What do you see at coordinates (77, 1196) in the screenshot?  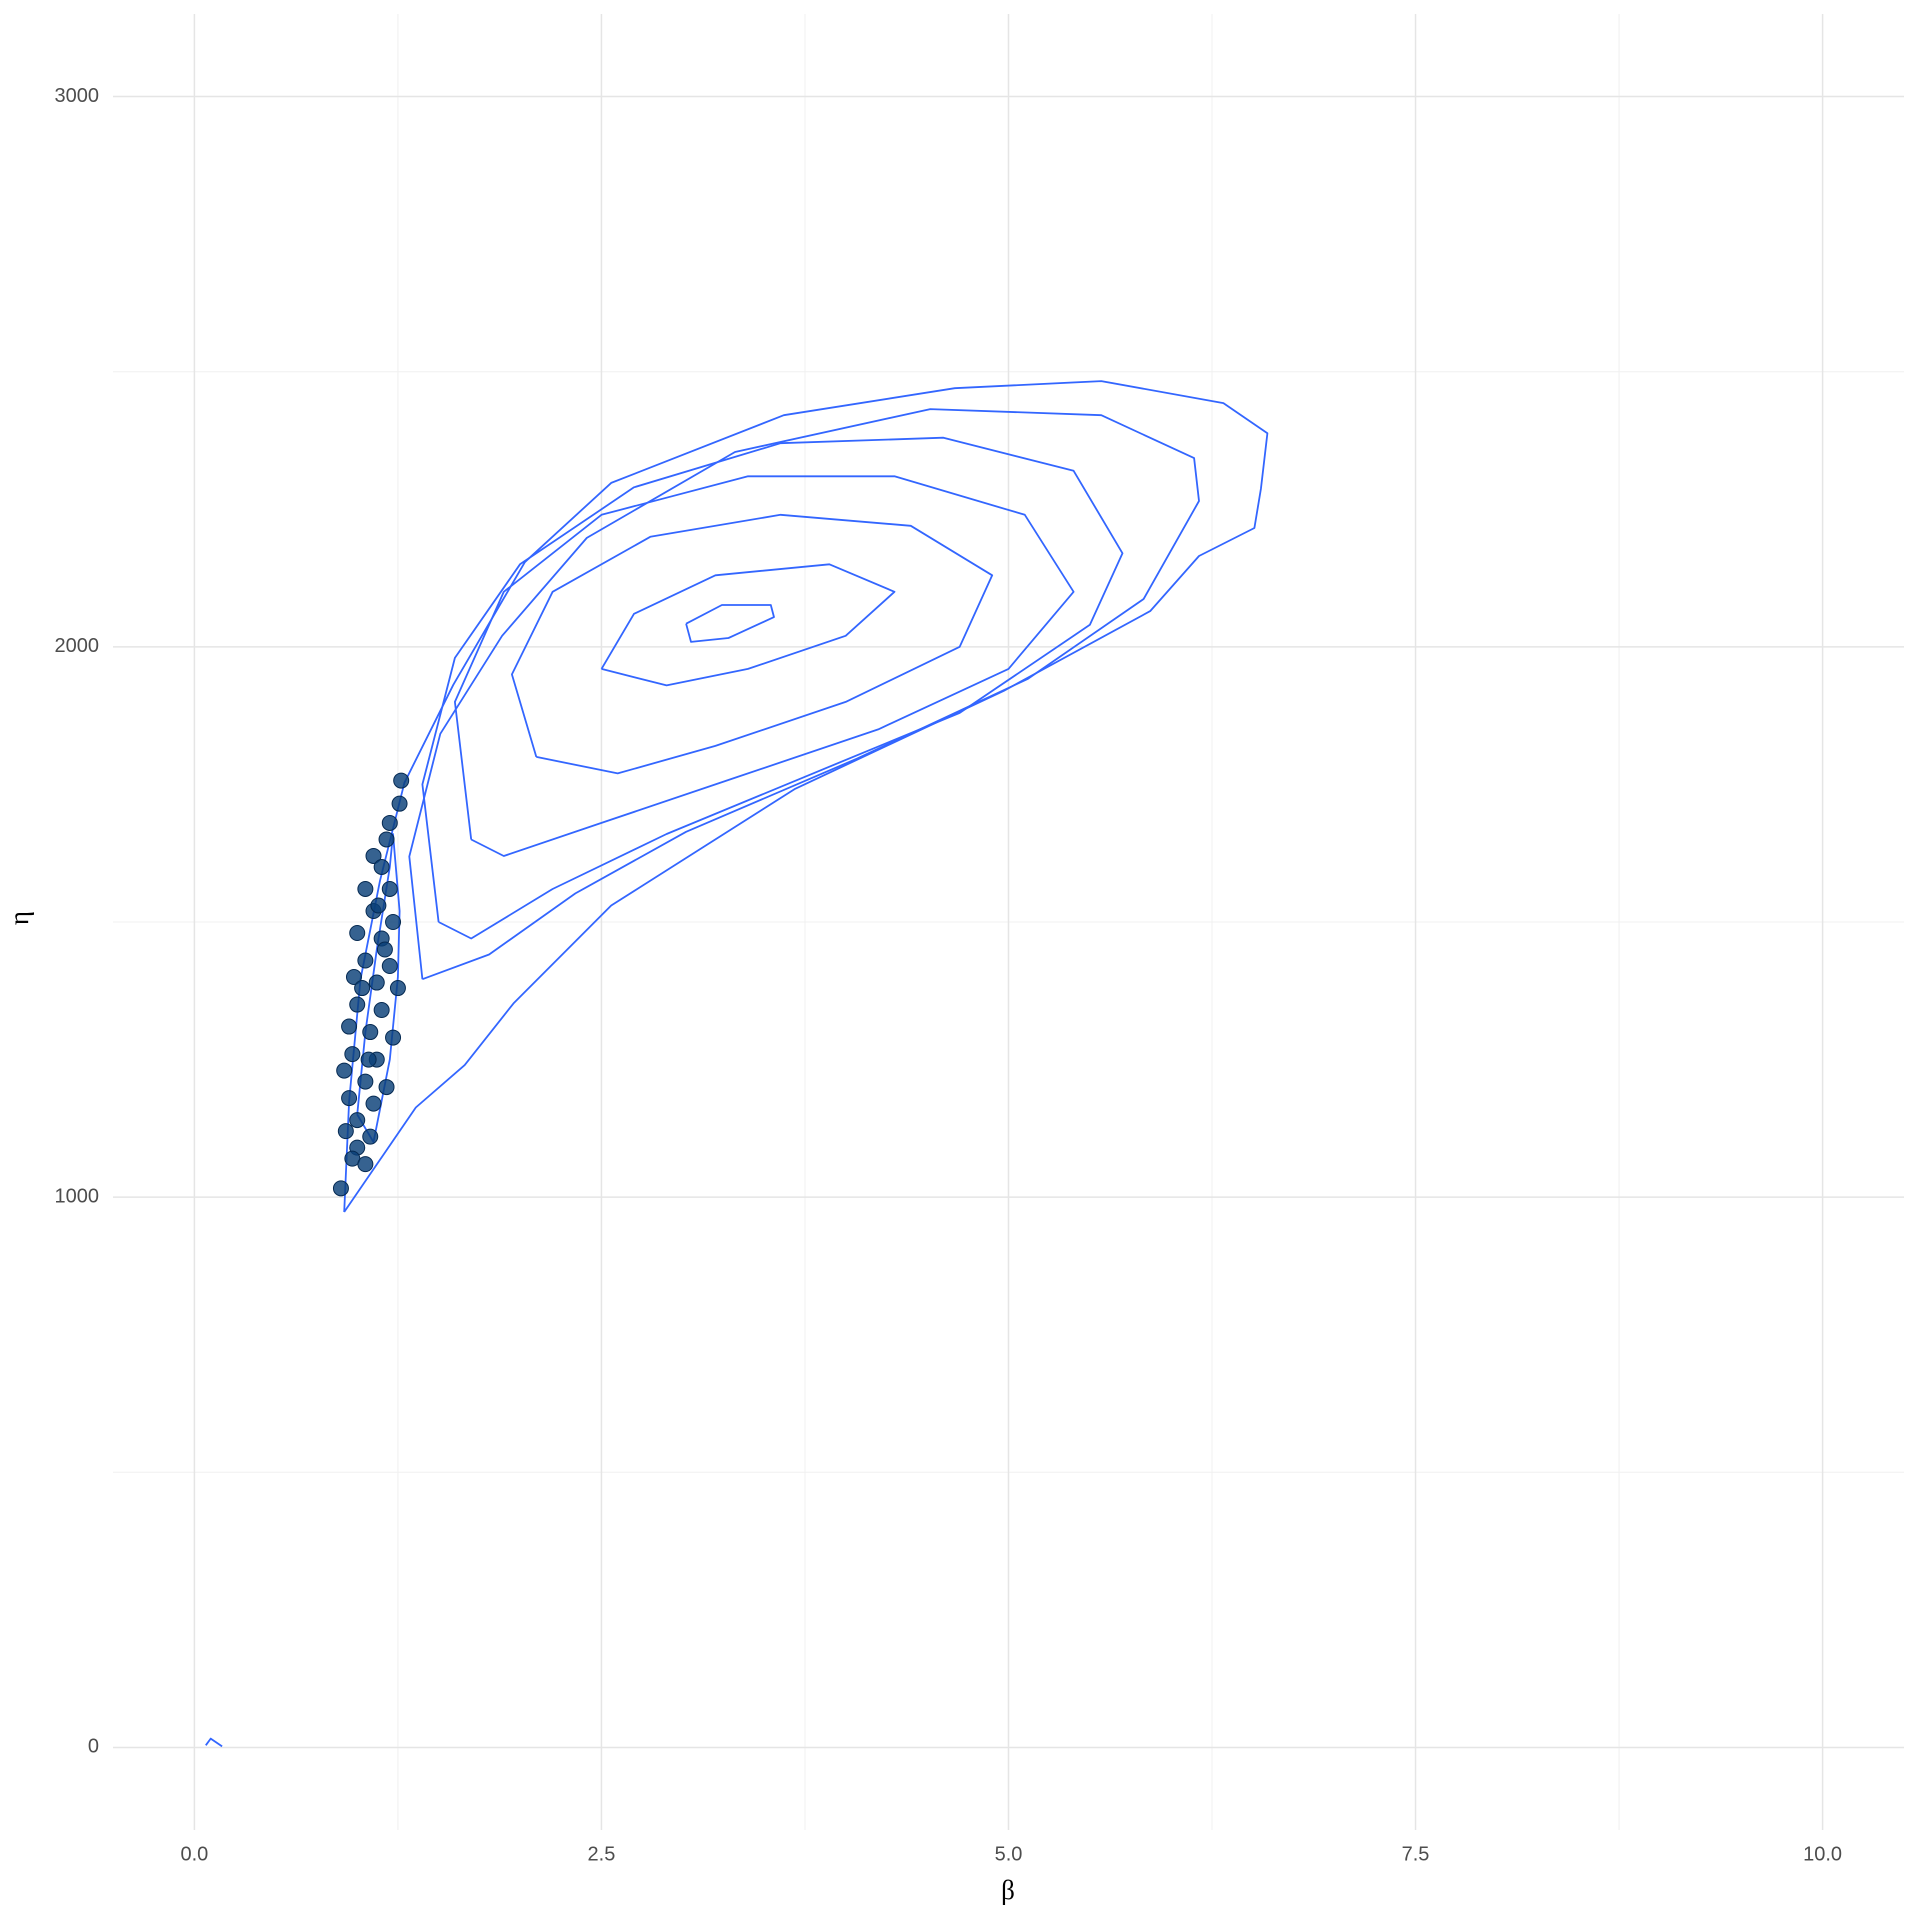 I see `y-tick-label: 1000` at bounding box center [77, 1196].